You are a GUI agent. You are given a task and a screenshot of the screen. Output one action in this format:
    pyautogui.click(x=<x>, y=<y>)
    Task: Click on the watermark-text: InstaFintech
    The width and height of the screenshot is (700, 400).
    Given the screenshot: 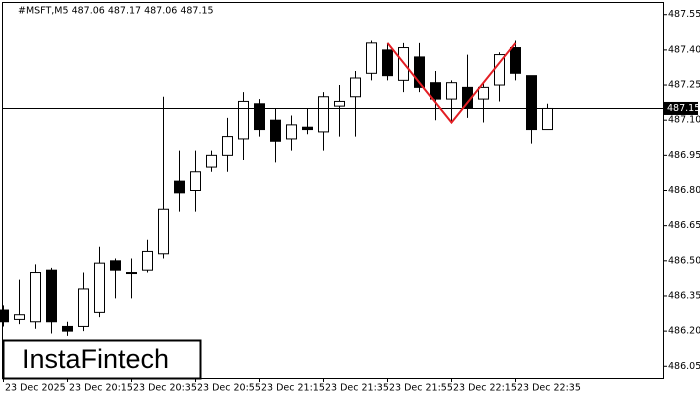 What is the action you would take?
    pyautogui.click(x=95, y=359)
    